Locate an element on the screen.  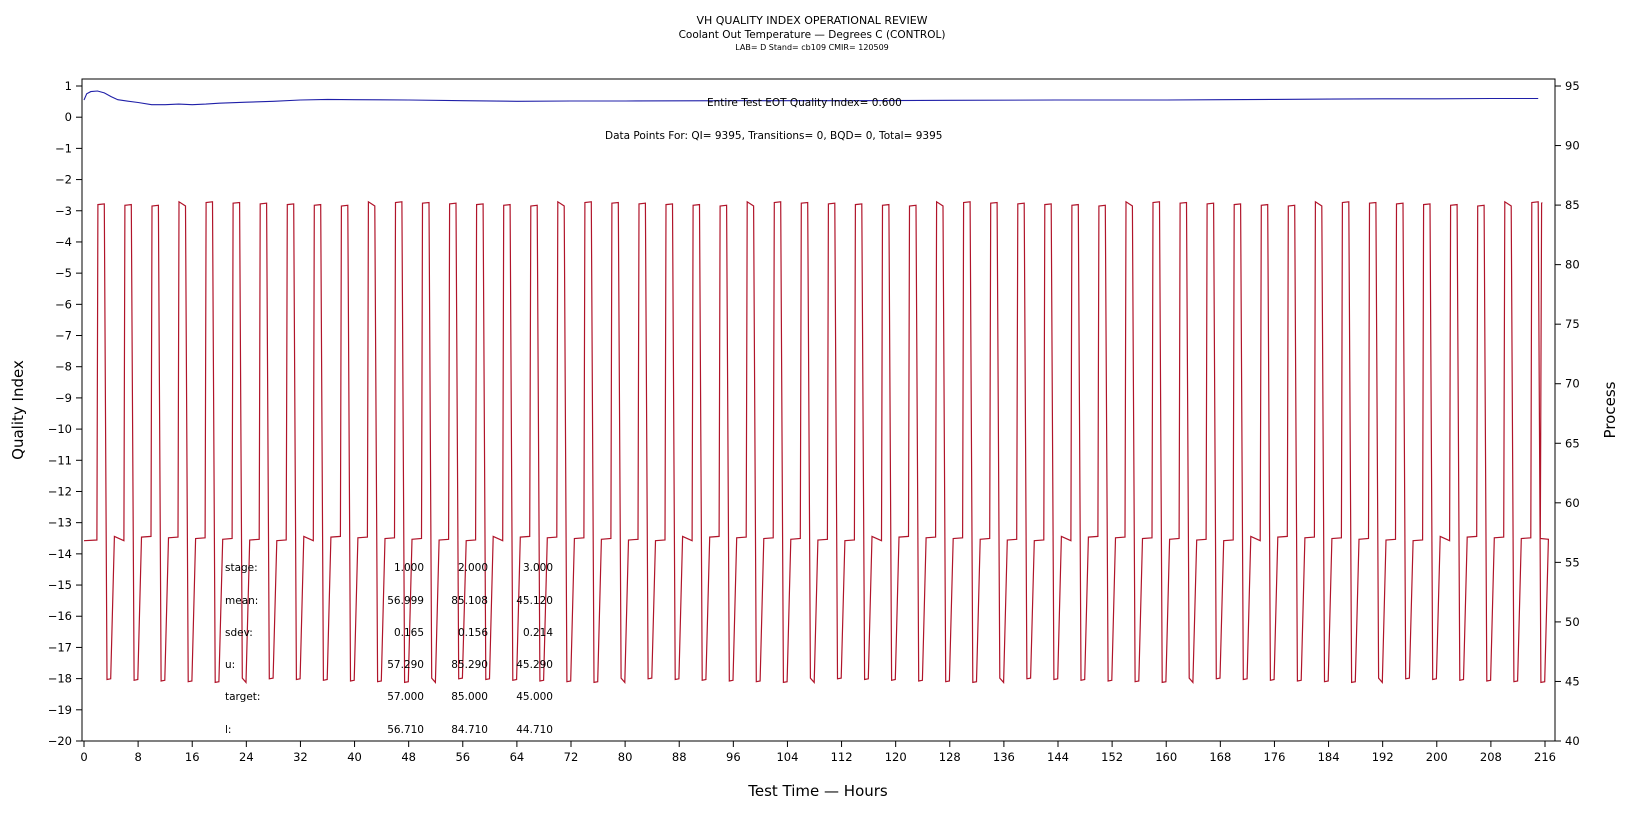
x-tick-label: 192 is located at coordinates (1383, 757).